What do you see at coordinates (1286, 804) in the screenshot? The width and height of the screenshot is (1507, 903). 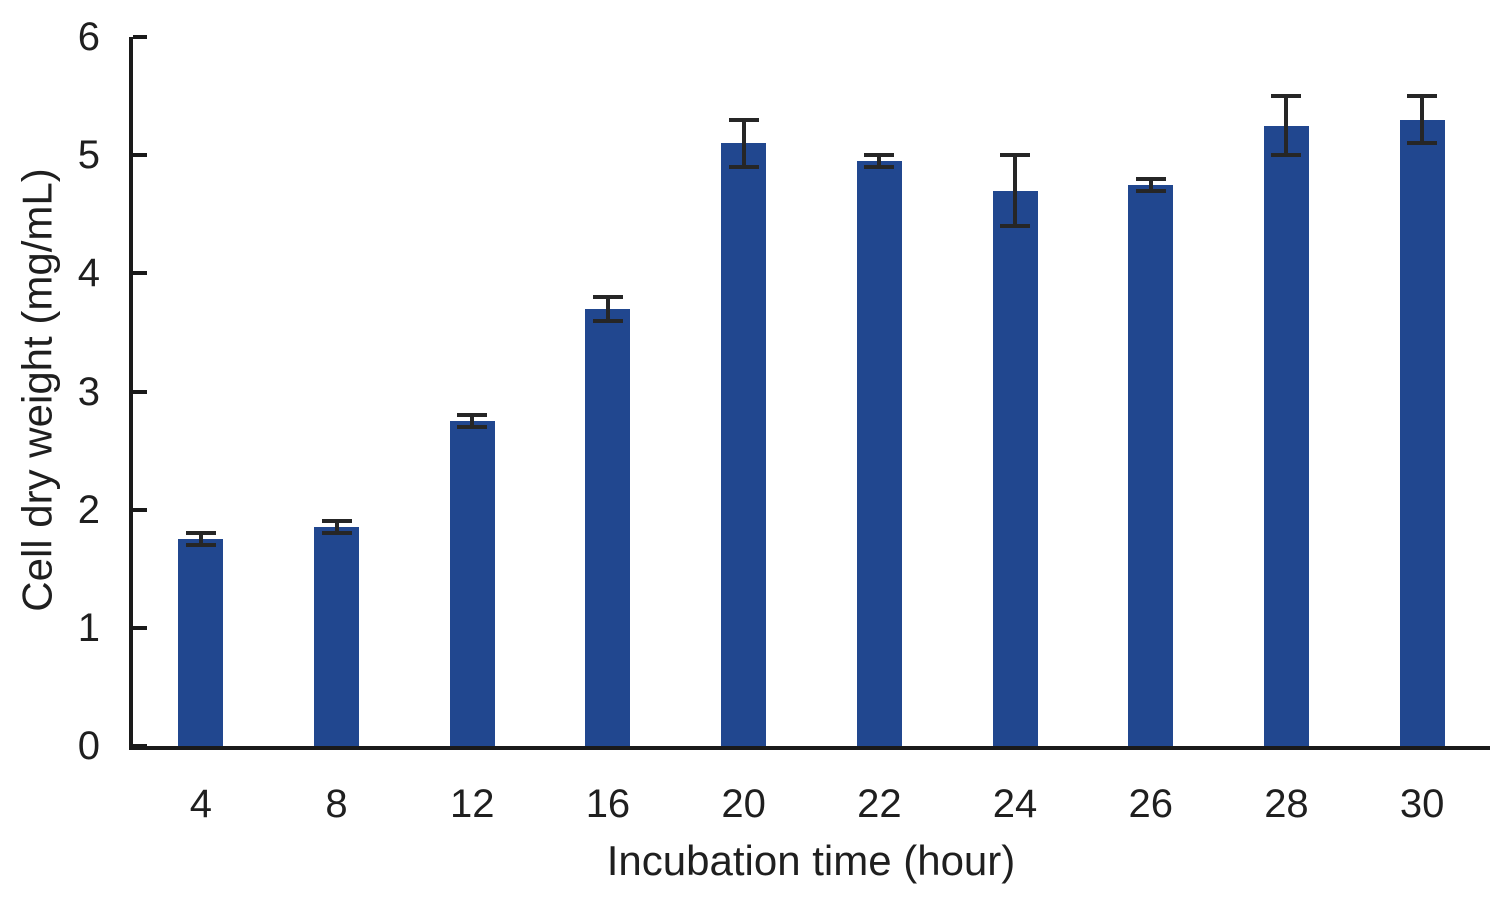 I see `x-tick-label: 28` at bounding box center [1286, 804].